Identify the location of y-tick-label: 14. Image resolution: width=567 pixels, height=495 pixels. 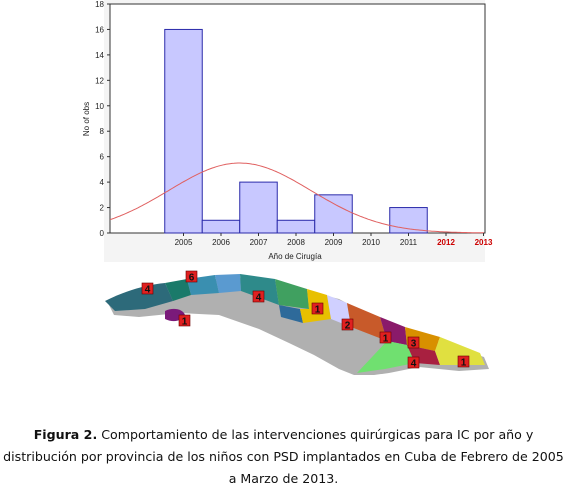
(99, 55).